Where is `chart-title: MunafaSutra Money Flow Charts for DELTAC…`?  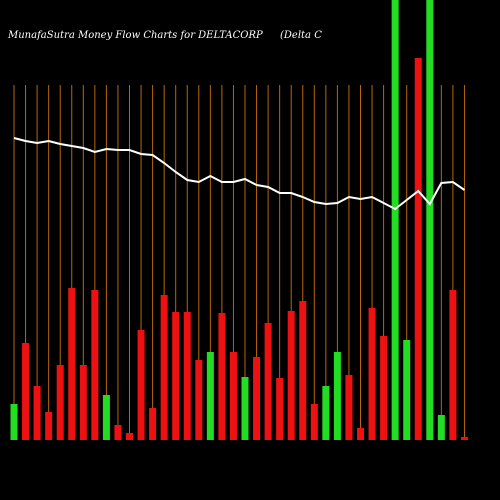
chart-title: MunafaSutra Money Flow Charts for DELTAC… is located at coordinates (135, 35).